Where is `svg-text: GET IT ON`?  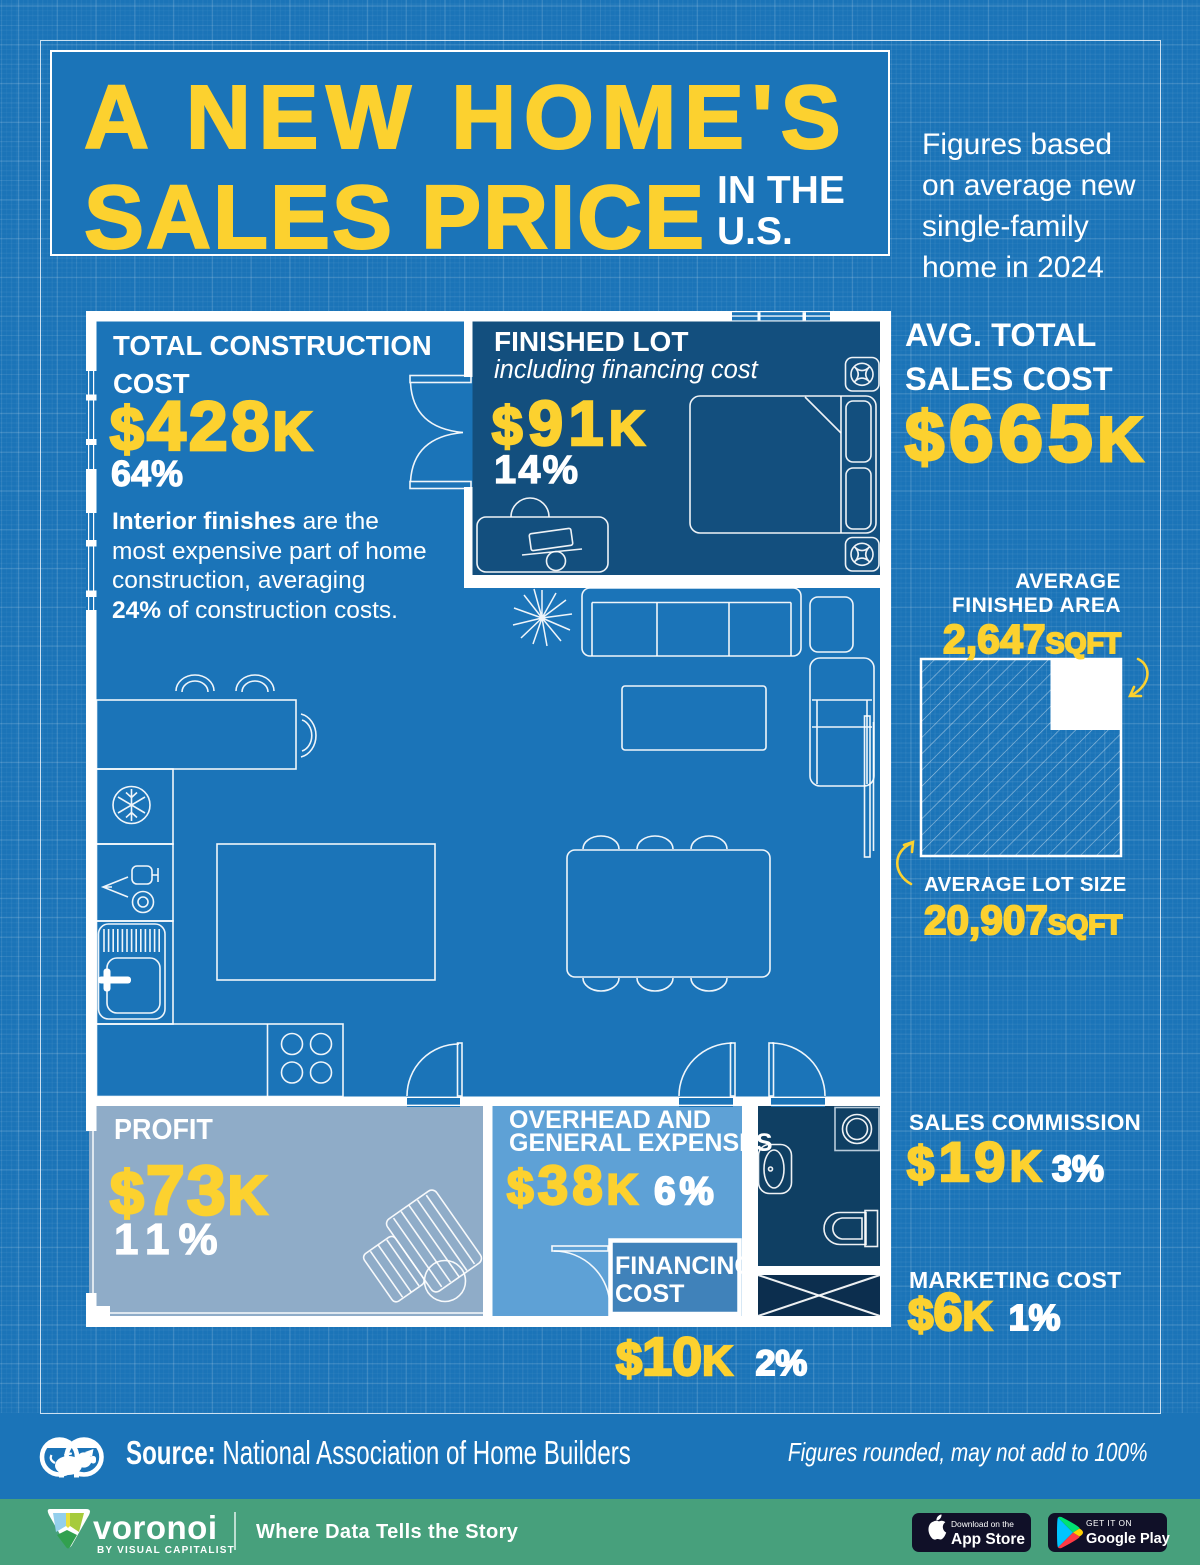 svg-text: GET IT ON is located at coordinates (1109, 1523).